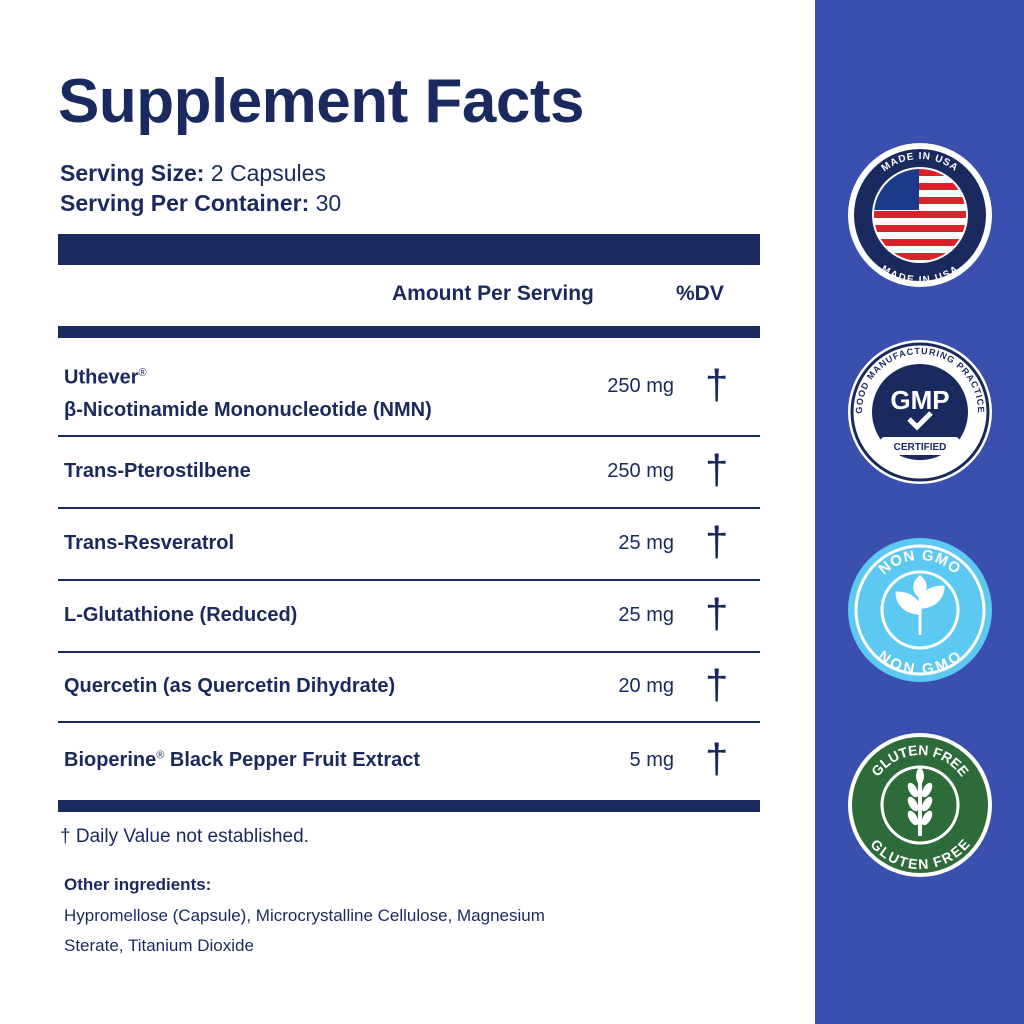 The height and width of the screenshot is (1024, 1024). I want to click on header-bar, so click(409, 332).